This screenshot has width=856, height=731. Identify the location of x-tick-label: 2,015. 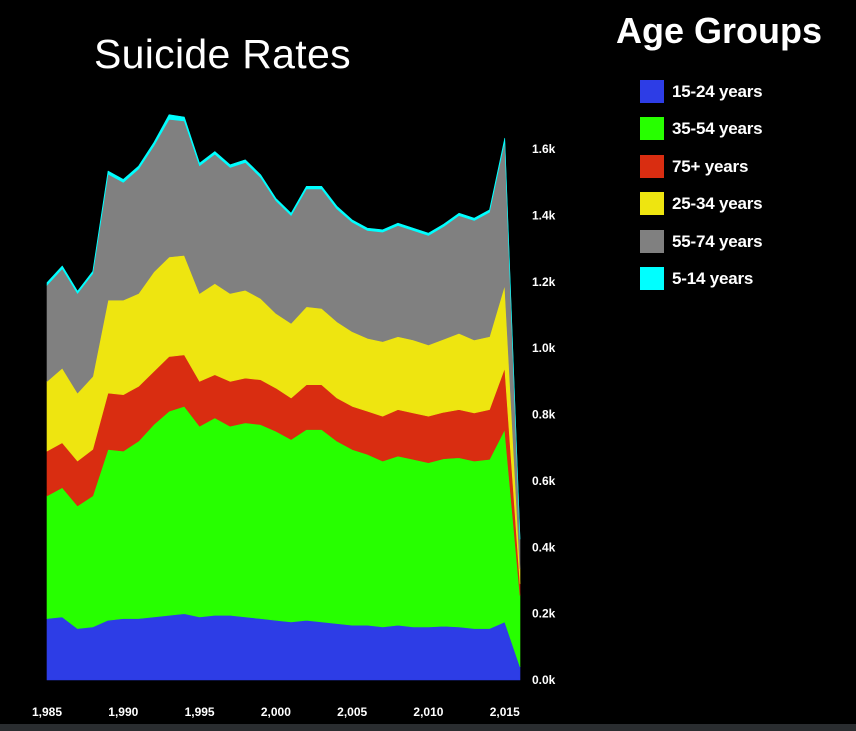
(505, 712).